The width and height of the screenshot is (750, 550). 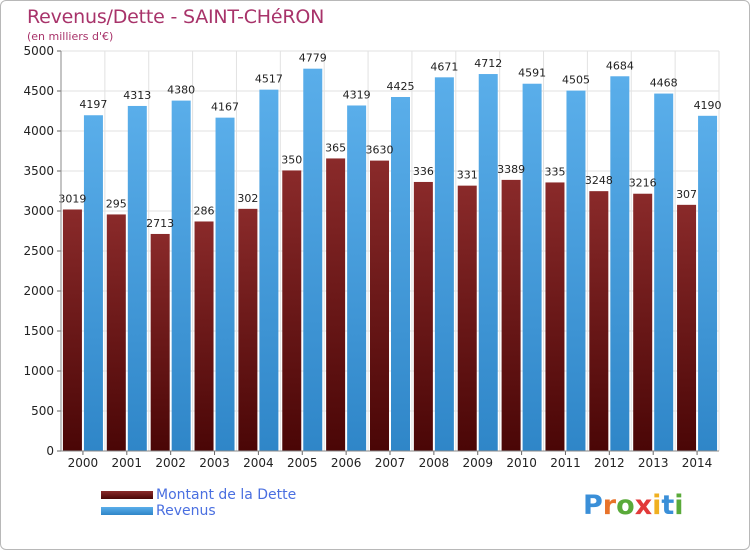 What do you see at coordinates (269, 270) in the screenshot?
I see `bar-revenus-2004` at bounding box center [269, 270].